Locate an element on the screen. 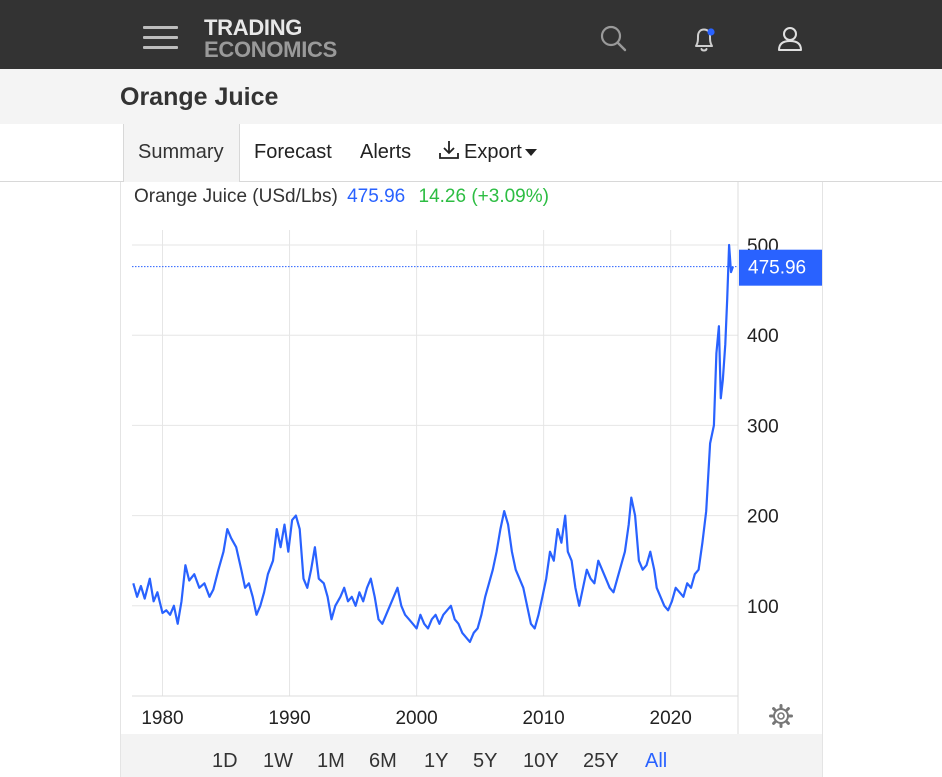 This screenshot has height=777, width=942. range-1w-button: 1W is located at coordinates (278, 761).